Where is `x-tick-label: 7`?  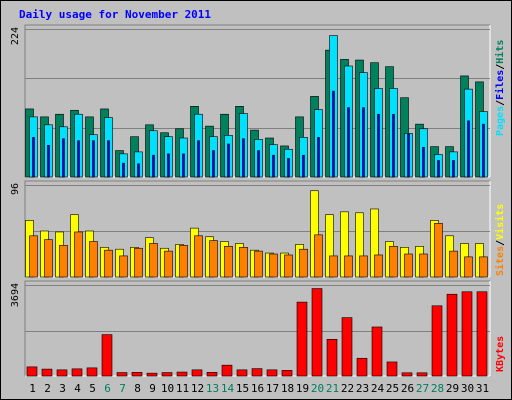
x-tick-label: 7 is located at coordinates (122, 388).